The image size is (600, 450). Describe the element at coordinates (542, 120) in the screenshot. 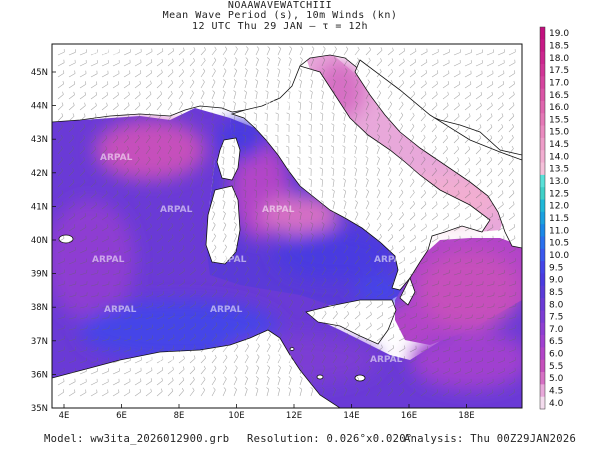

I see `colorbar-swatch` at that location.